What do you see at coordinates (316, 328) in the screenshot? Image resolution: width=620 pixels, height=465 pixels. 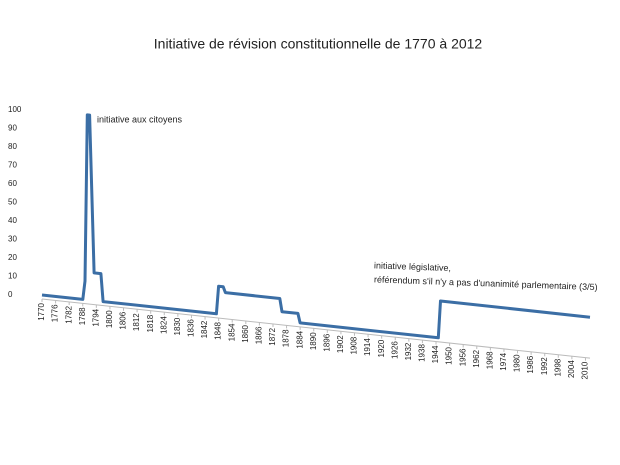 I see `x-axis` at bounding box center [316, 328].